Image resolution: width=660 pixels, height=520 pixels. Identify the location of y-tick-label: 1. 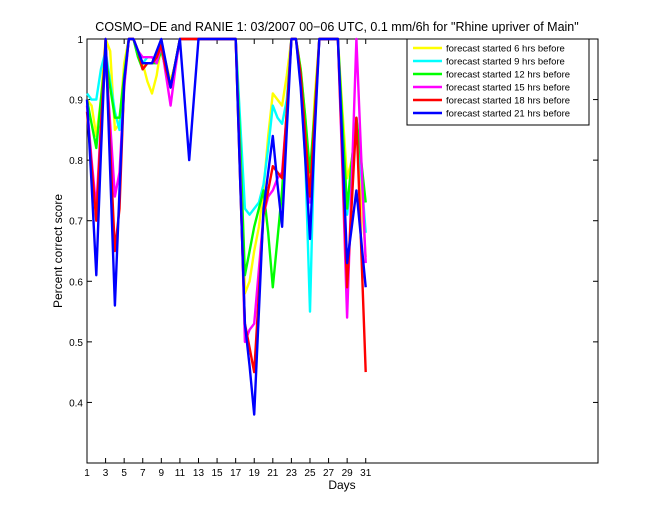
(80, 40).